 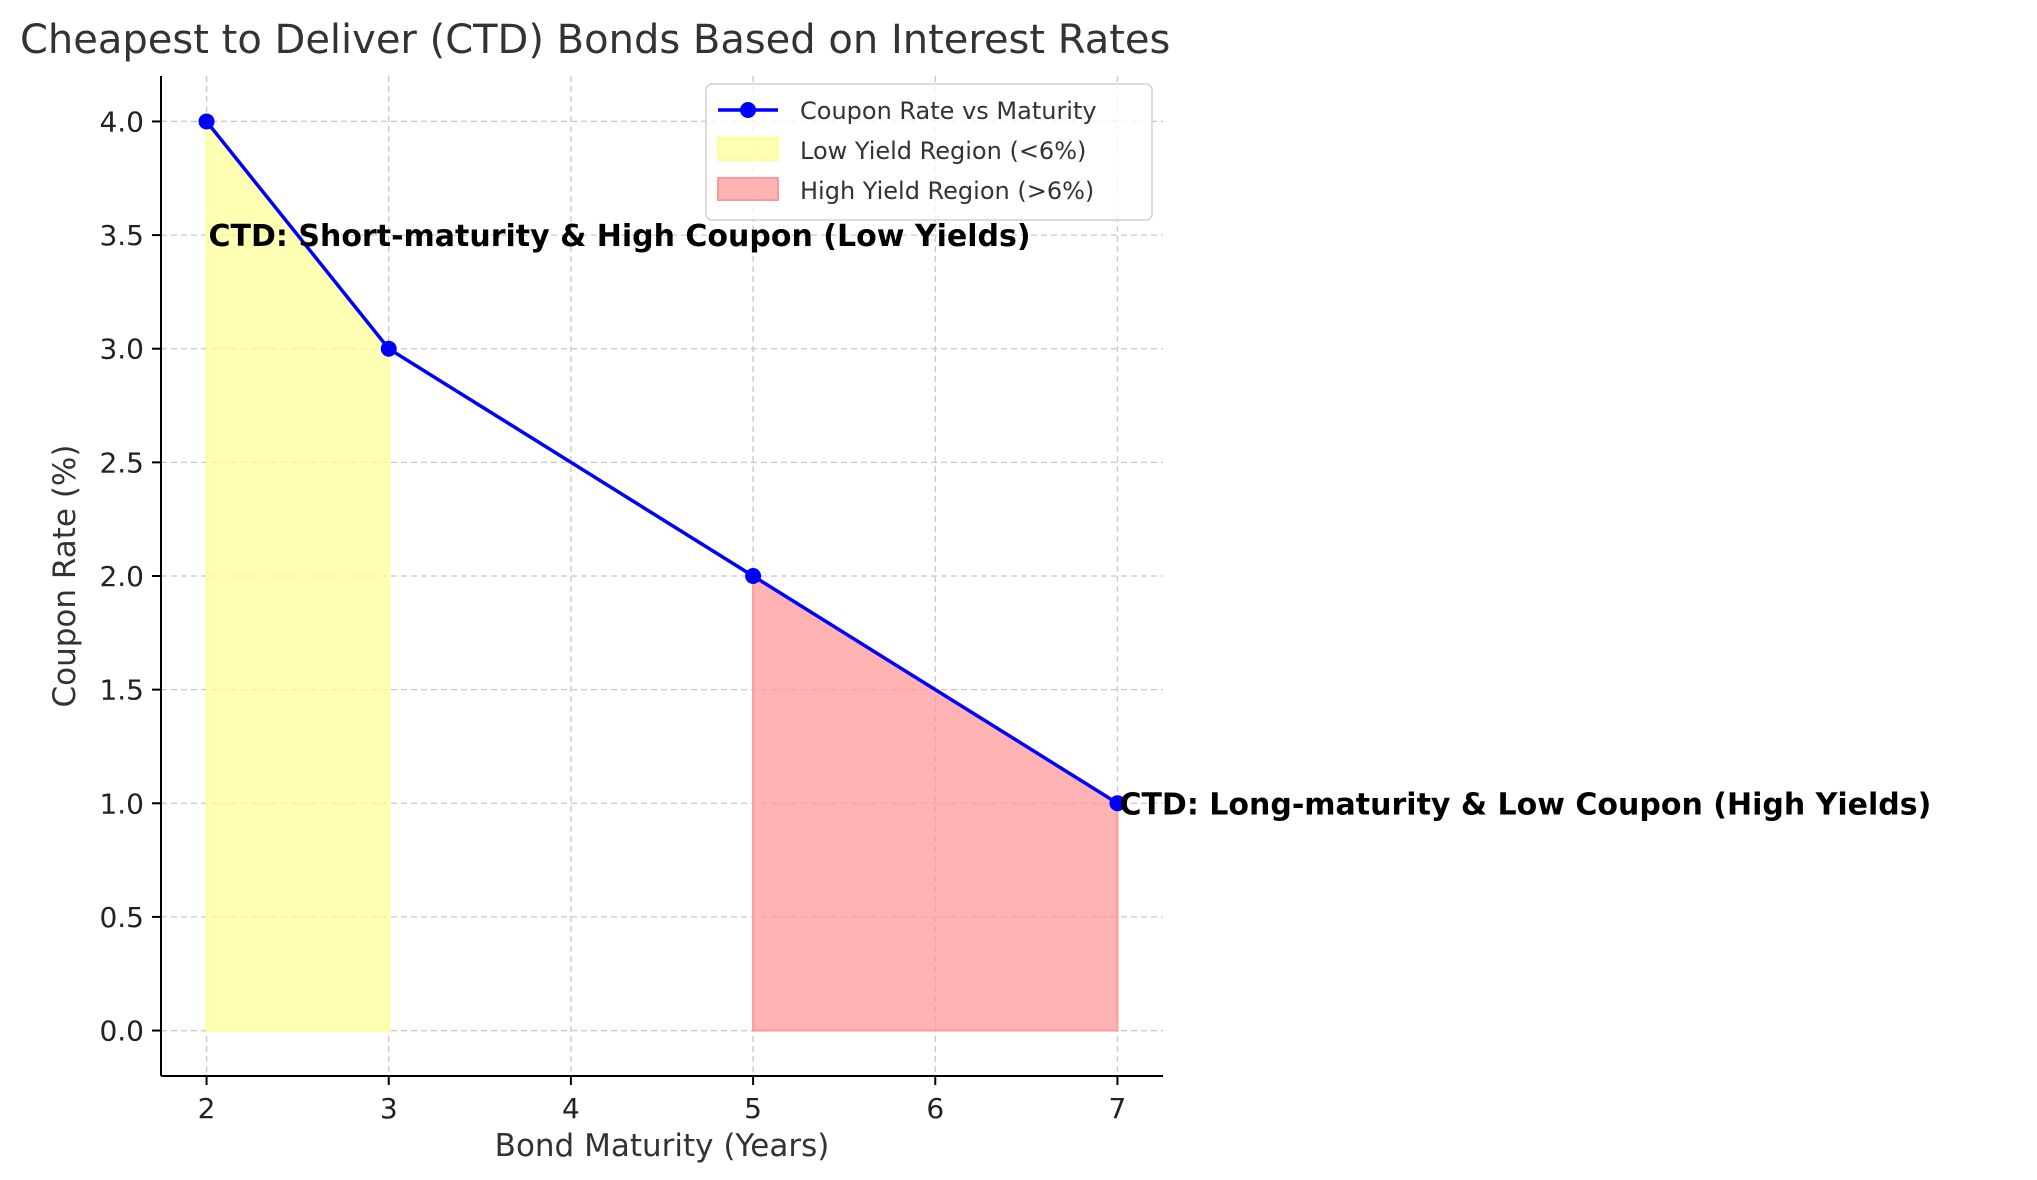 I want to click on x-axis-label: Bond Maturity (Years), so click(x=662, y=1146).